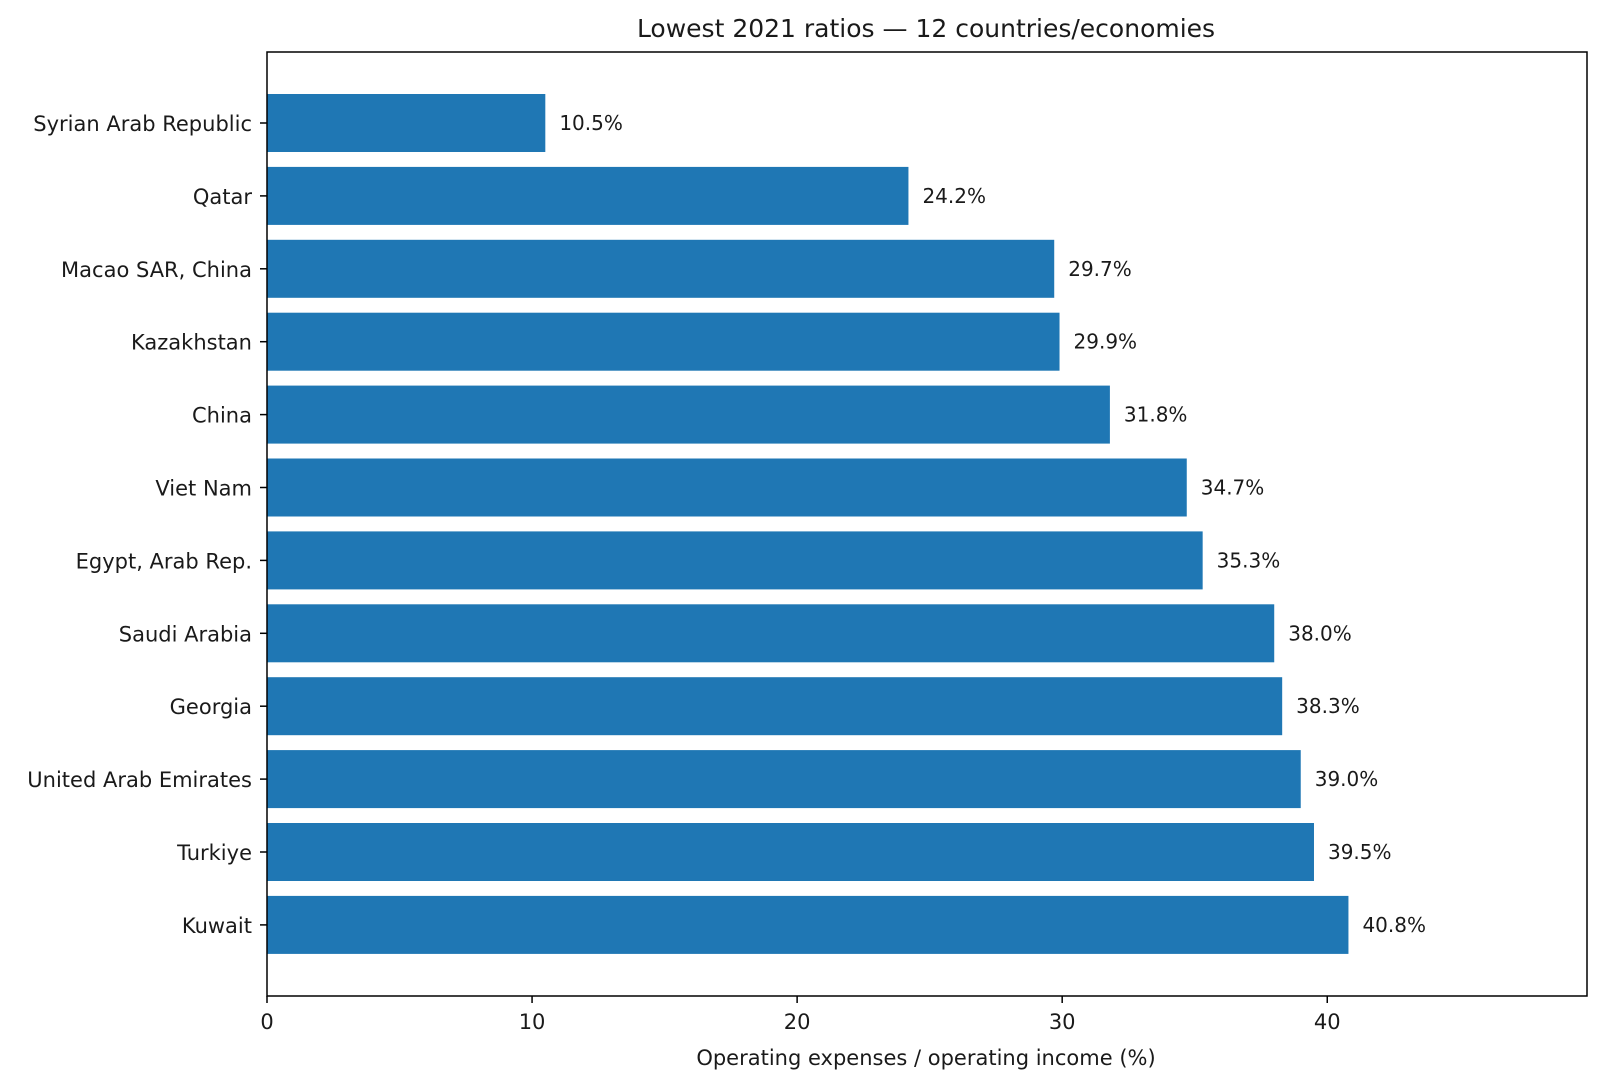 Image resolution: width=1600 pixels, height=1083 pixels. What do you see at coordinates (1249, 560) in the screenshot?
I see `bar-value-label: 35.3%` at bounding box center [1249, 560].